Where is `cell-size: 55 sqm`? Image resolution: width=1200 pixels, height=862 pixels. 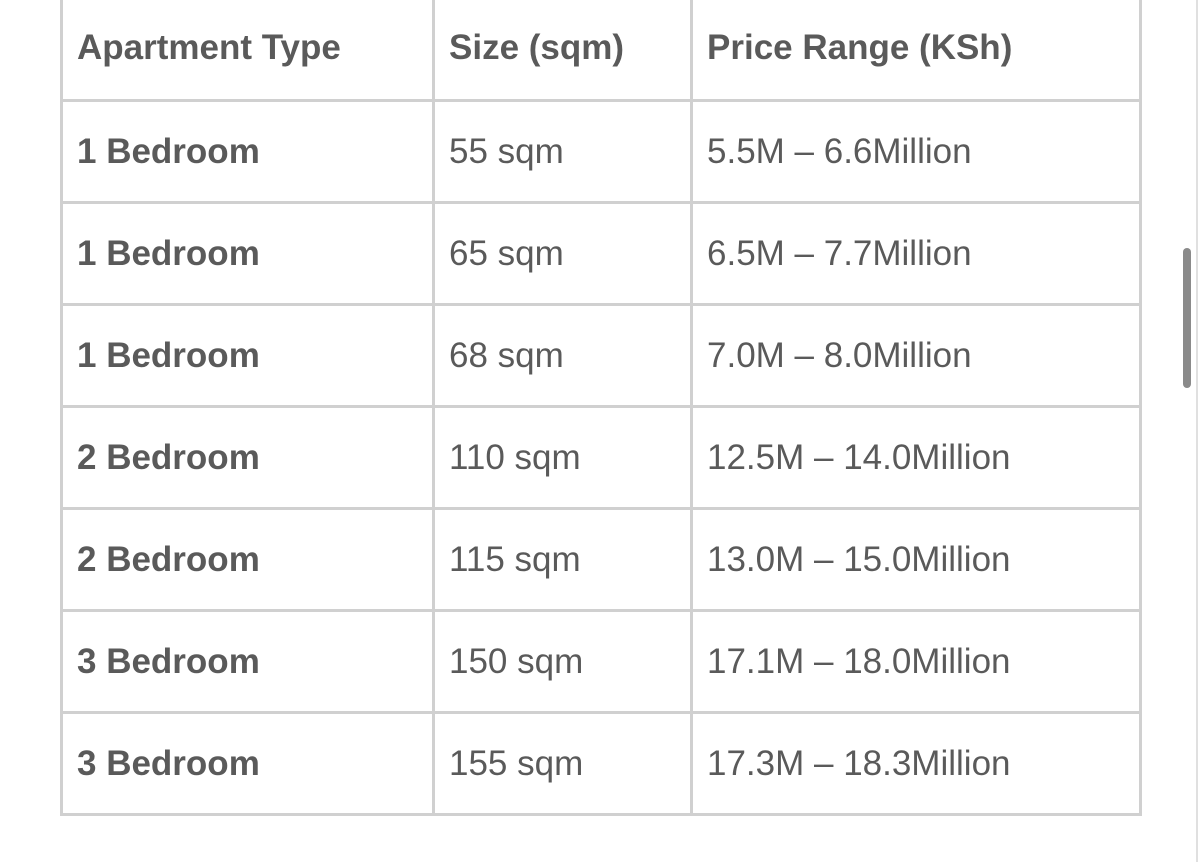
cell-size: 55 sqm is located at coordinates (562, 151).